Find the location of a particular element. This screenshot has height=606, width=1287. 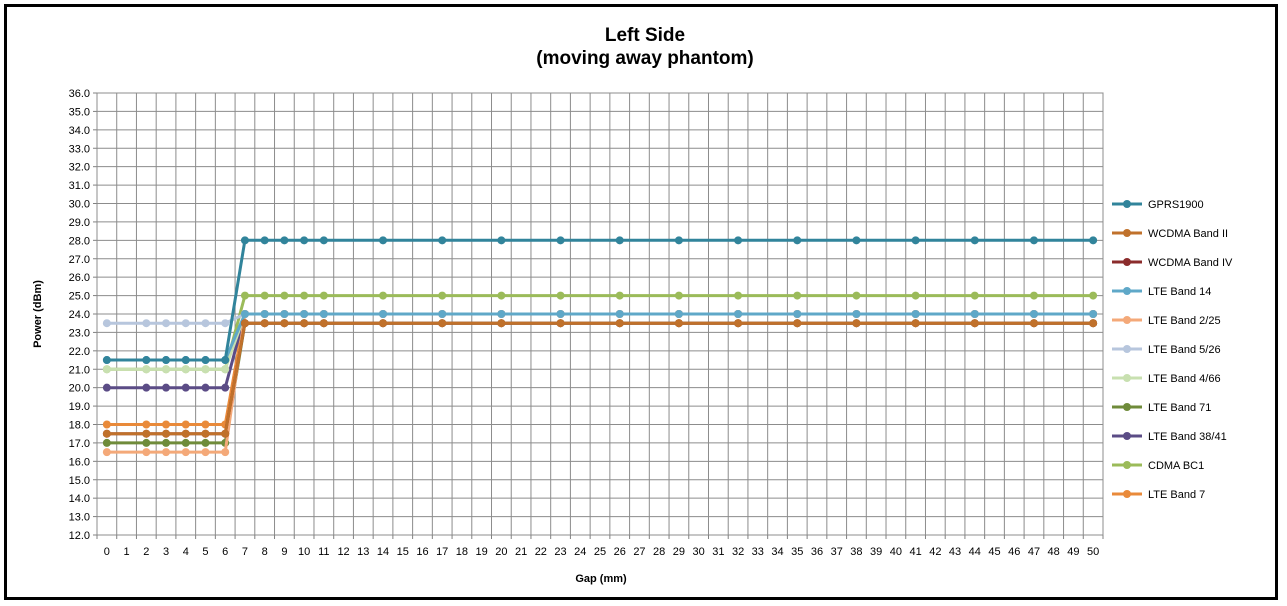

legend-label: LTE Band 2/25 is located at coordinates (1184, 321).